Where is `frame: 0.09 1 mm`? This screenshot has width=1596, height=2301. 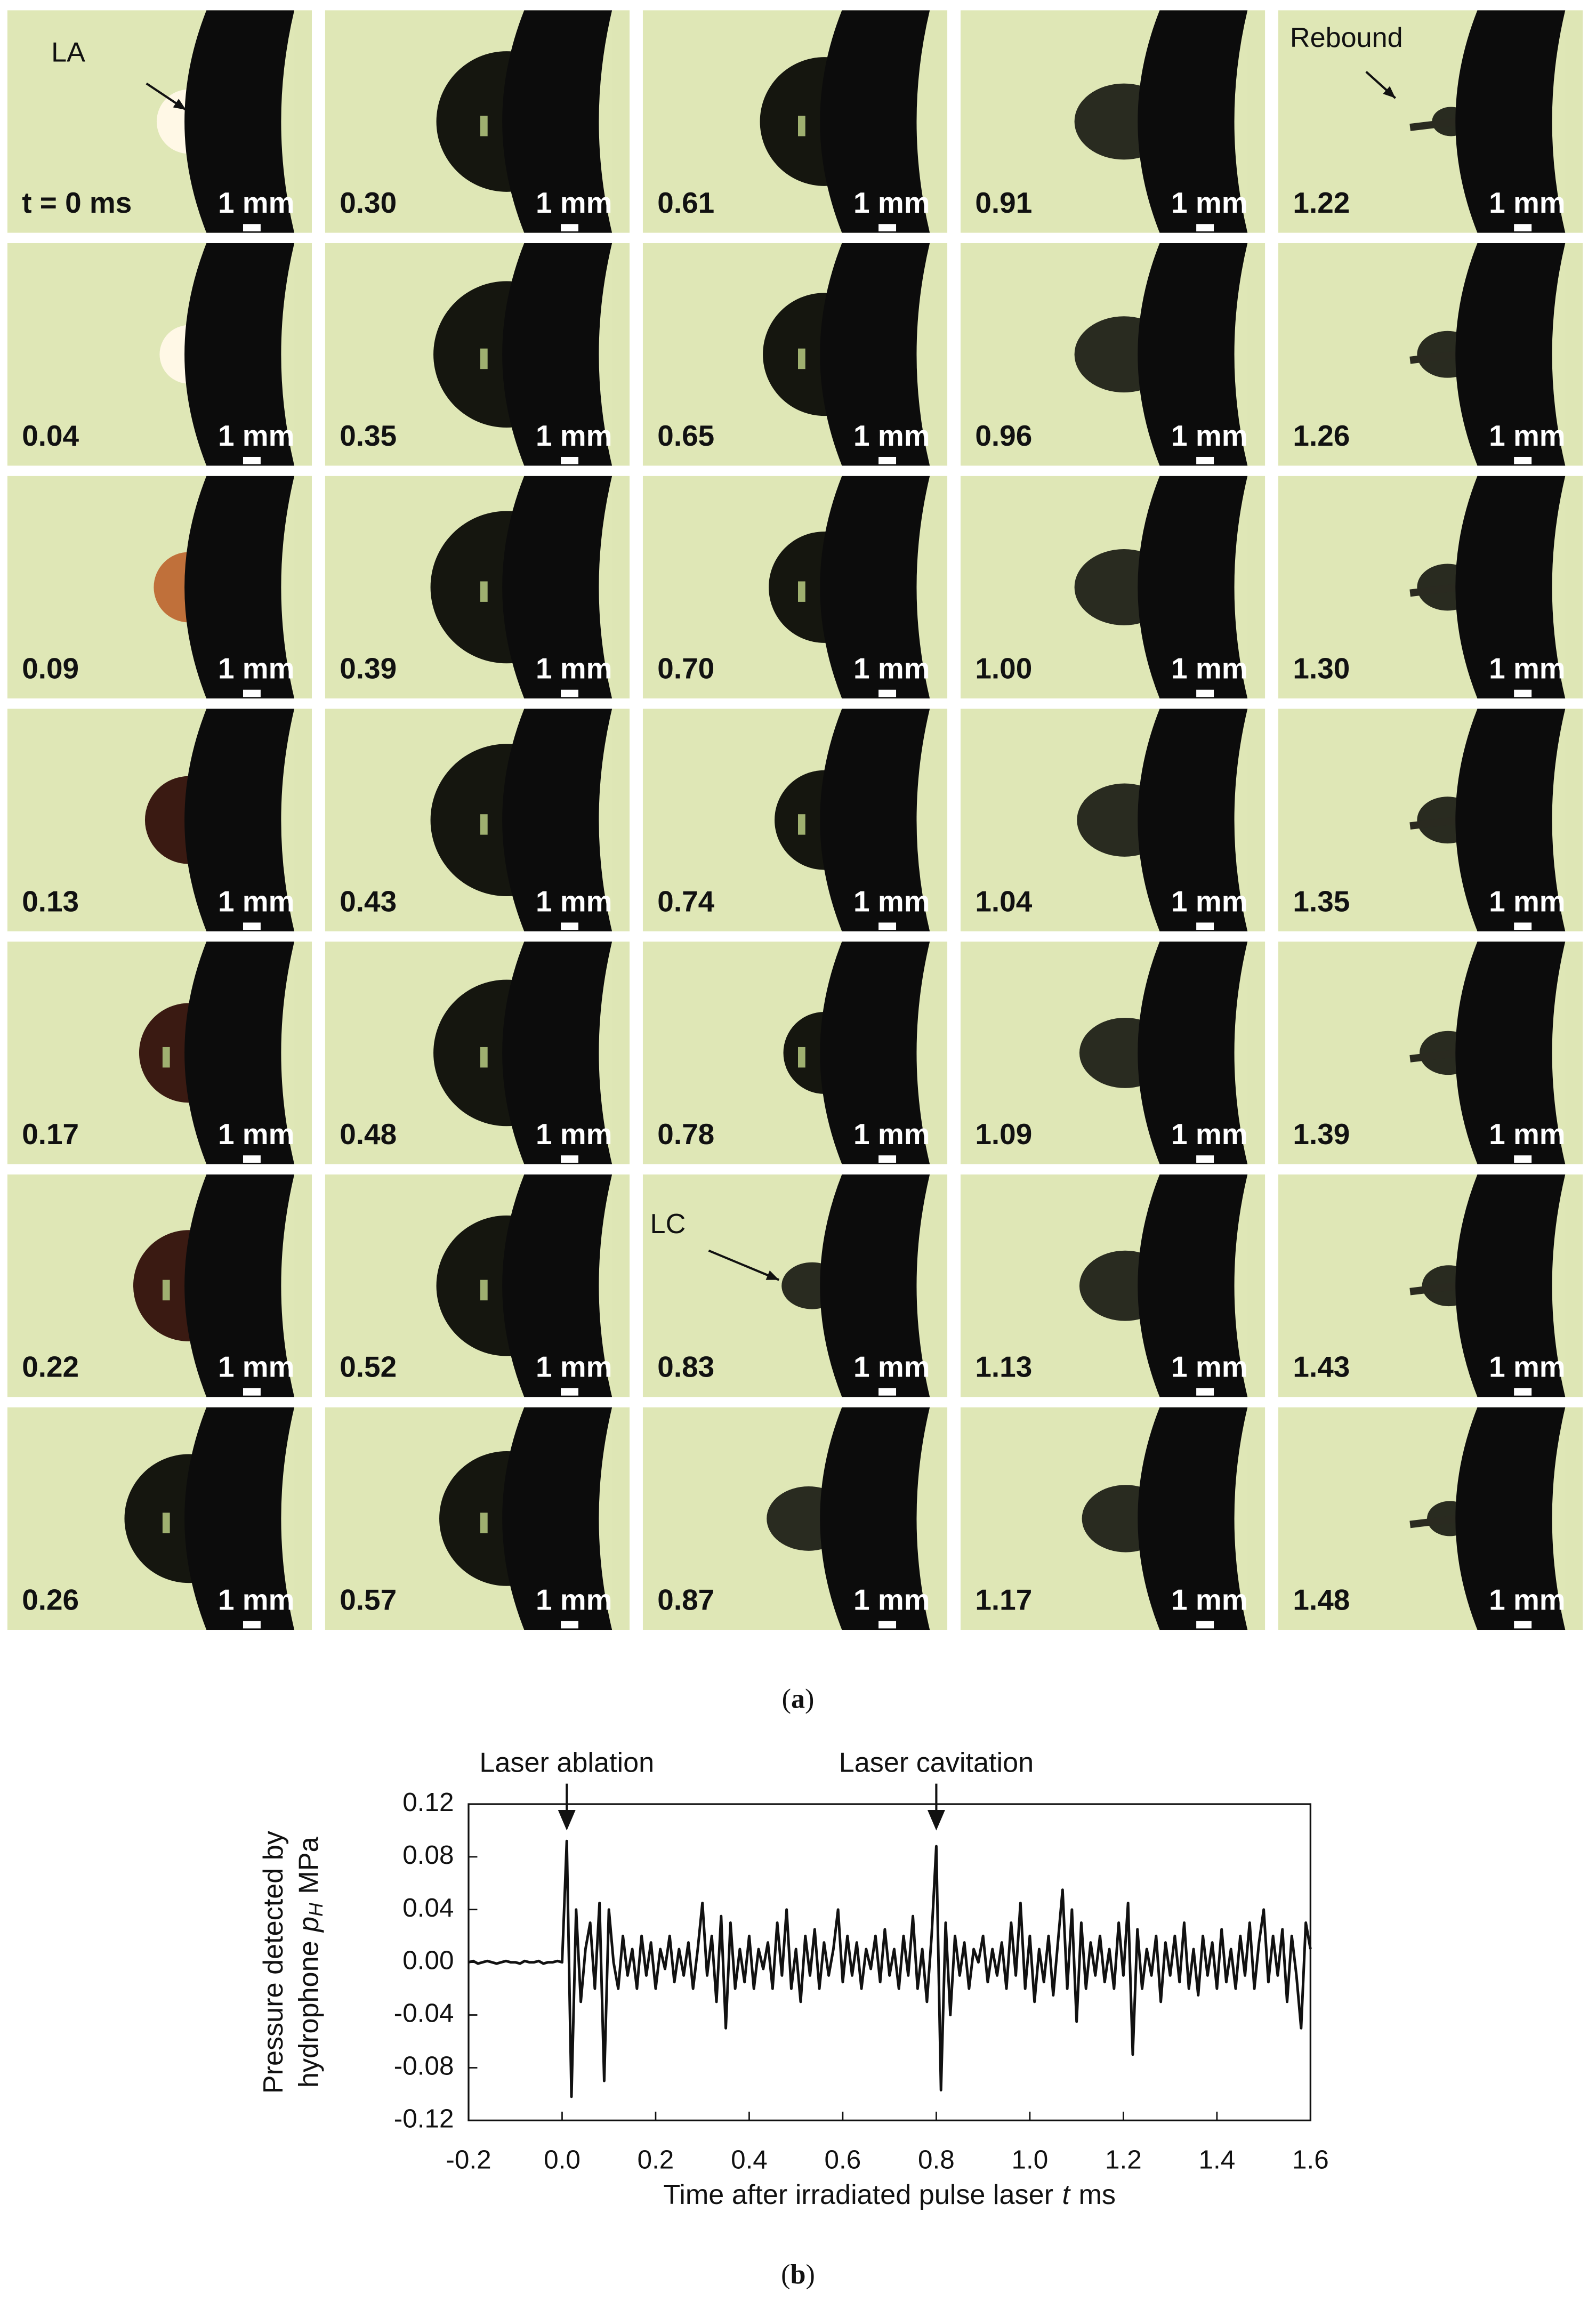 frame: 0.09 1 mm is located at coordinates (159, 587).